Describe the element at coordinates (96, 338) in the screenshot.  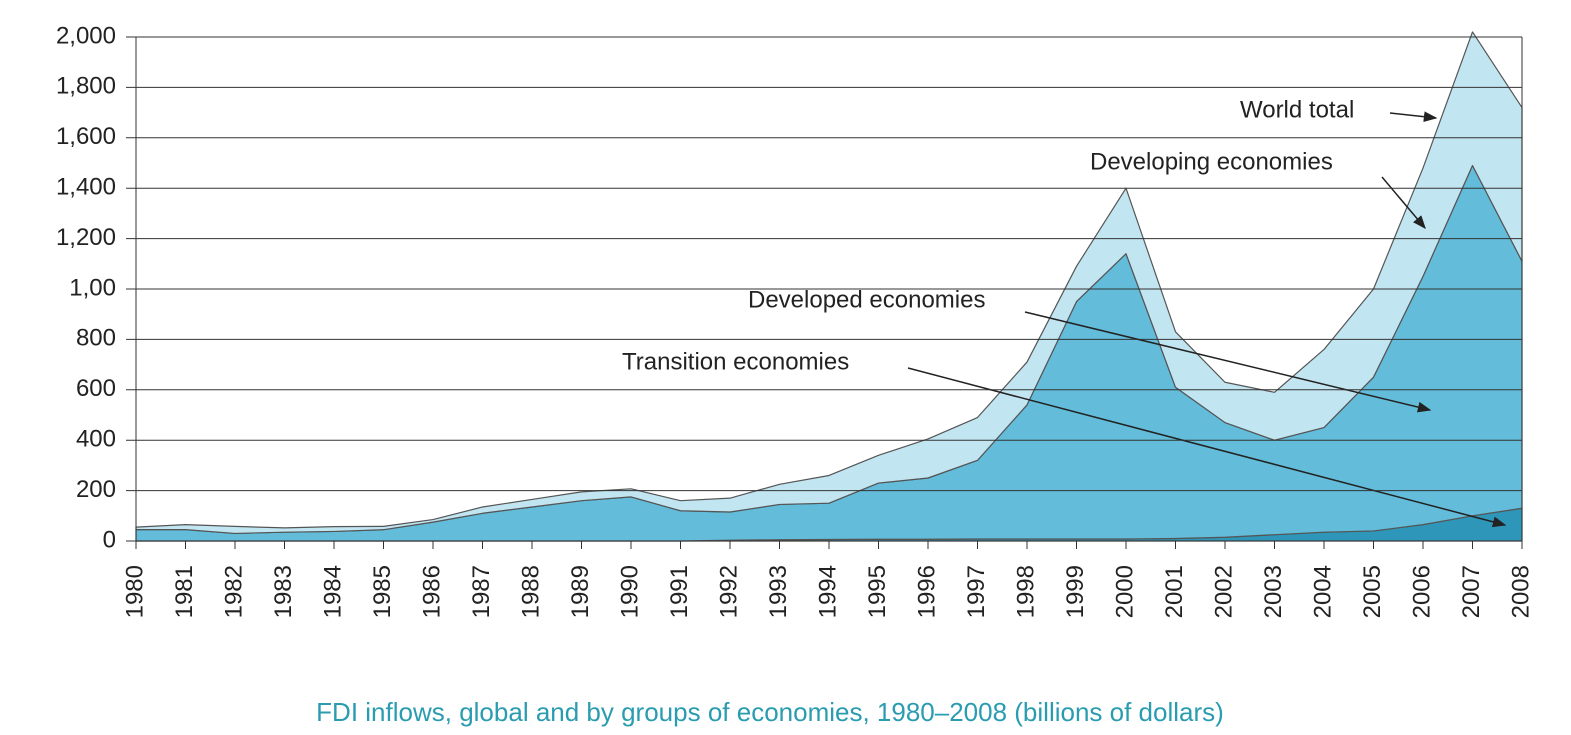
I see `y-tick-label: 800` at that location.